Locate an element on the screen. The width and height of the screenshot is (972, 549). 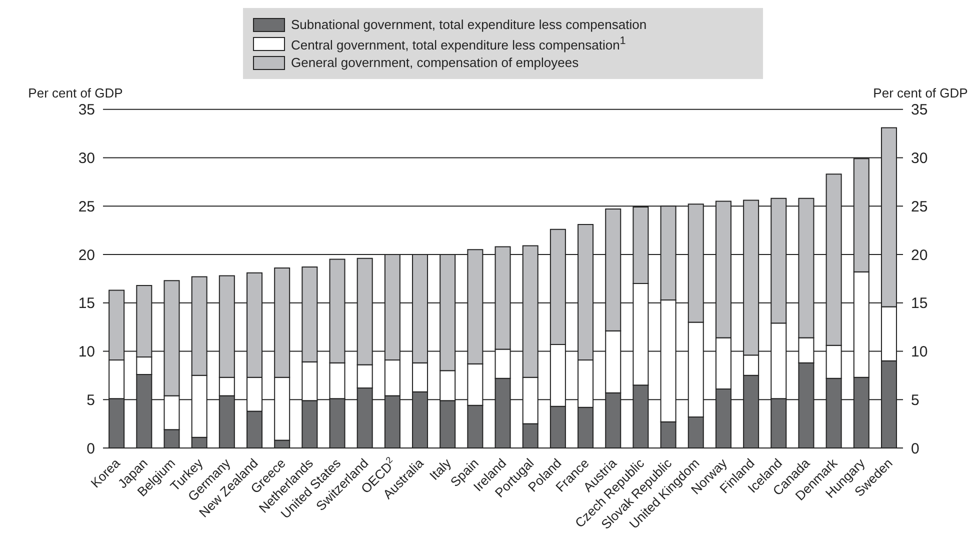
y2-tick-label: 10 is located at coordinates (919, 352).